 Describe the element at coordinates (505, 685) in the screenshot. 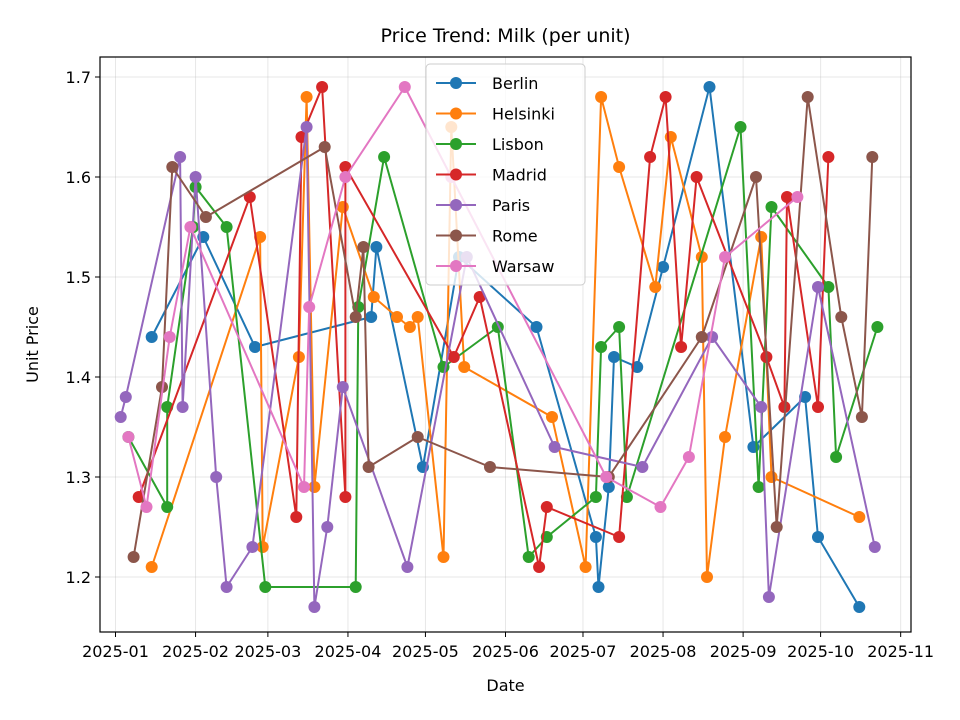

I see `x-axis-label: Date` at that location.